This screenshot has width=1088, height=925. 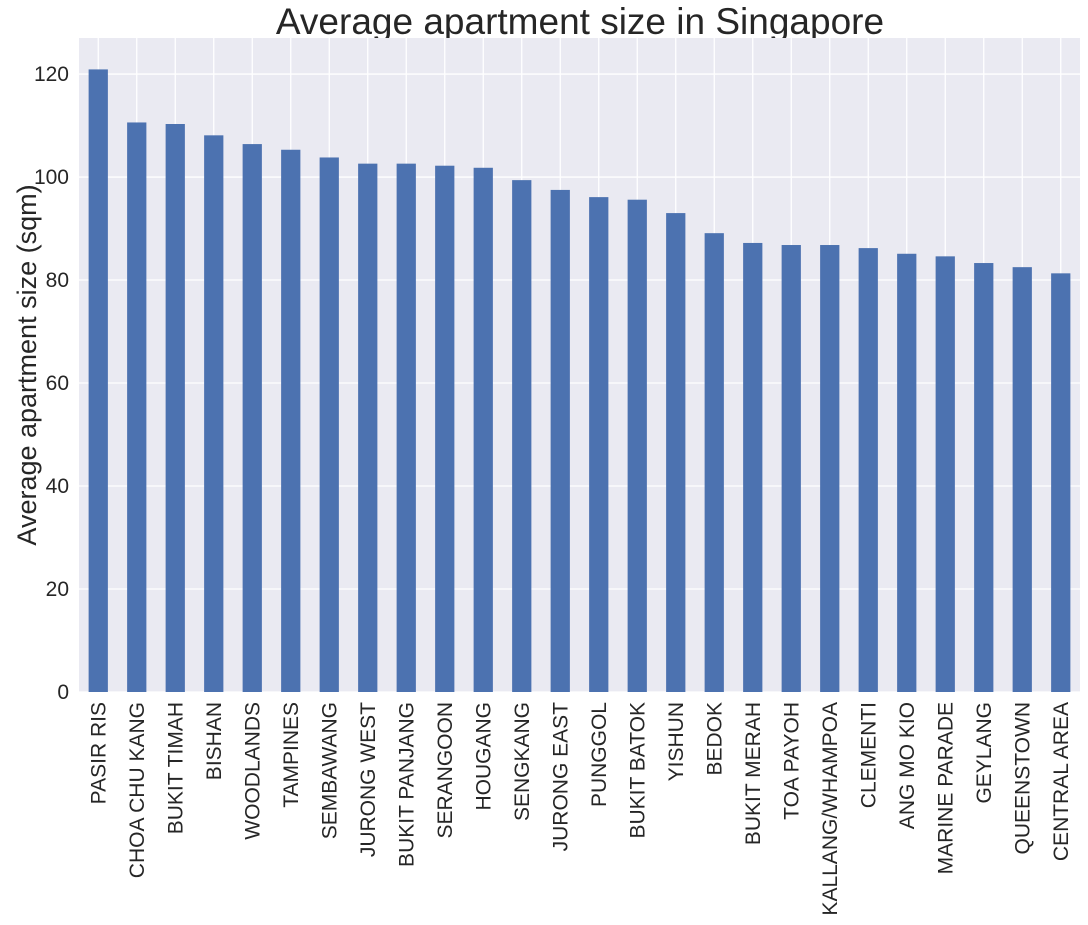 What do you see at coordinates (791, 761) in the screenshot?
I see `x-tick-label: TOA PAYOH` at bounding box center [791, 761].